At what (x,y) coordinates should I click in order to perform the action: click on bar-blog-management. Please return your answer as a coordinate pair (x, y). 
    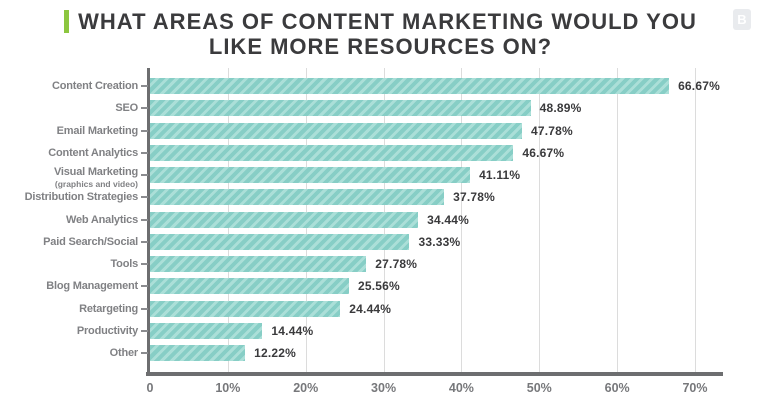
    Looking at the image, I should click on (249, 286).